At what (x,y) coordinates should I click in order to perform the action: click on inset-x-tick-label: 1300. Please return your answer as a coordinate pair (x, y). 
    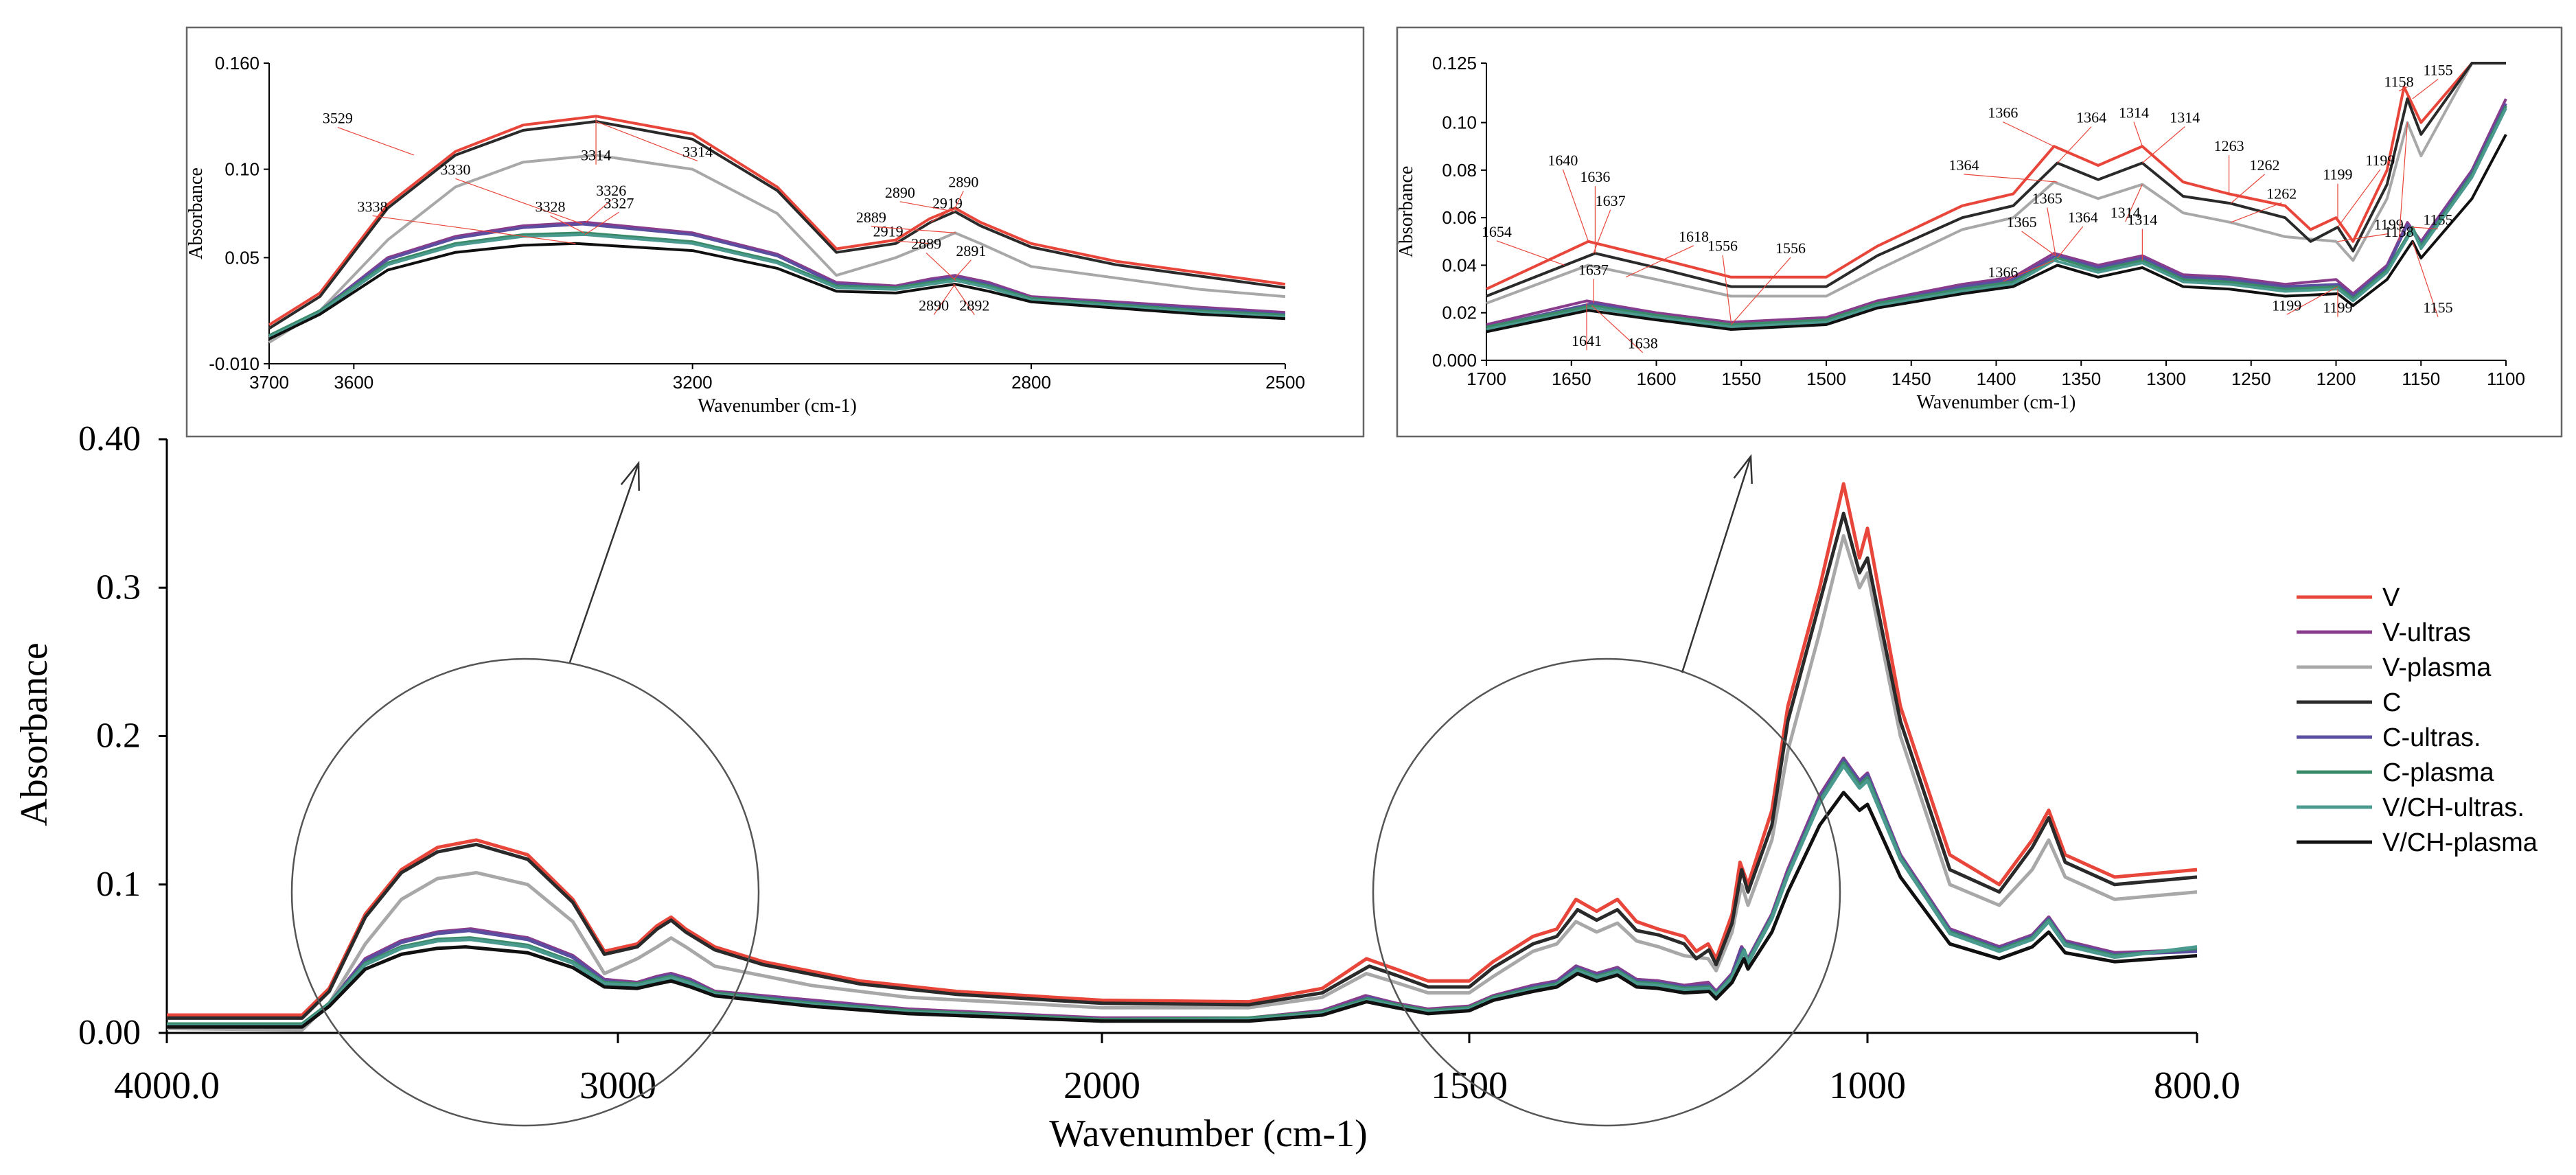
    Looking at the image, I should click on (2166, 379).